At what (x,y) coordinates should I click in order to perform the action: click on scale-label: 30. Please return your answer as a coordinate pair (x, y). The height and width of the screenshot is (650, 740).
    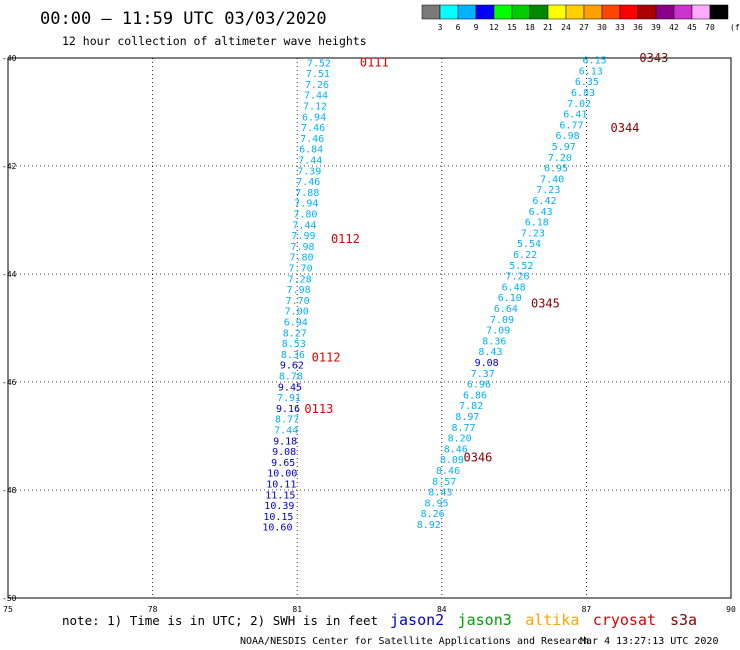
    Looking at the image, I should click on (602, 27).